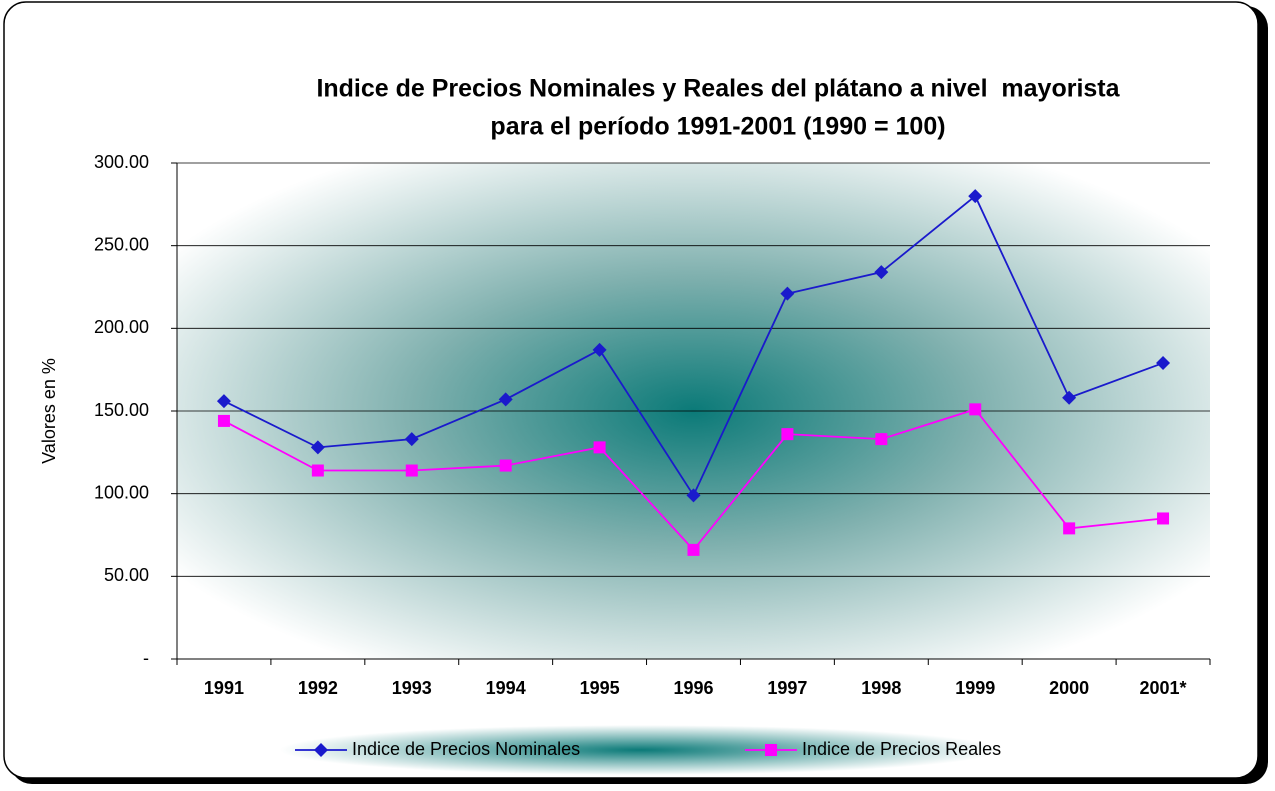 This screenshot has width=1275, height=791. I want to click on y-tick-label: 150.00, so click(121, 410).